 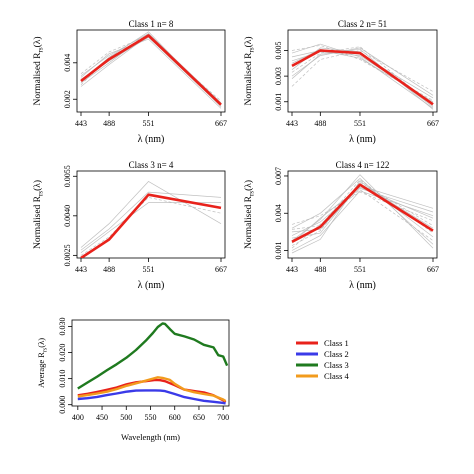 I want to click on x-tick-label: 400, so click(x=78, y=417).